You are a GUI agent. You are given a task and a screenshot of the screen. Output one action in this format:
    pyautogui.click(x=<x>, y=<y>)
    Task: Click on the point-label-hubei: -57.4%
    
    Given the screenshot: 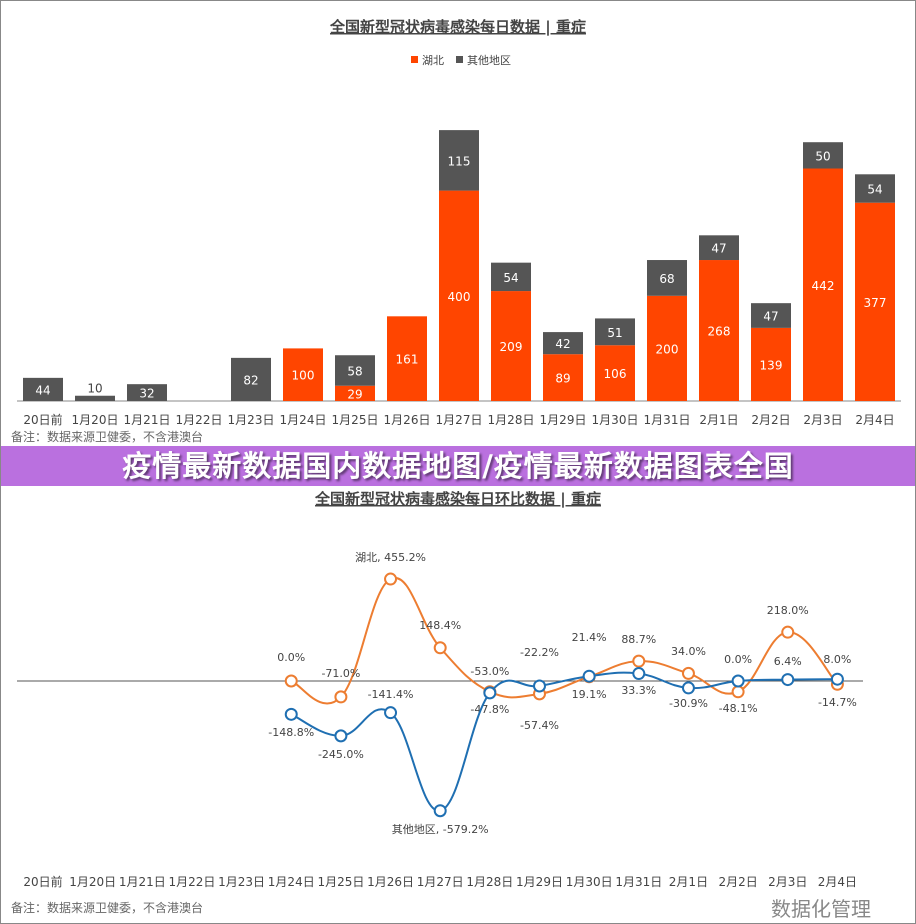 What is the action you would take?
    pyautogui.click(x=539, y=725)
    